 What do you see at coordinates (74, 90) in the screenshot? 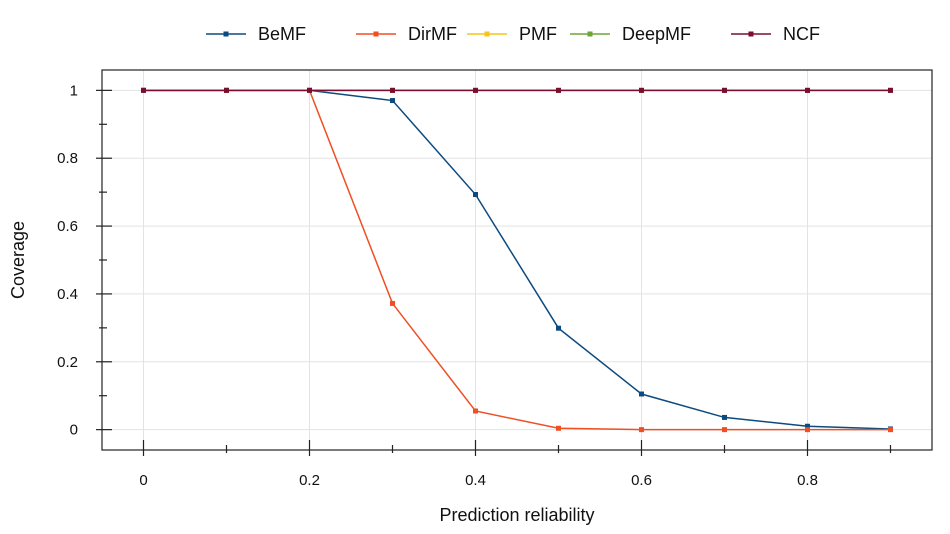
I see `y-tick-label: 1` at bounding box center [74, 90].